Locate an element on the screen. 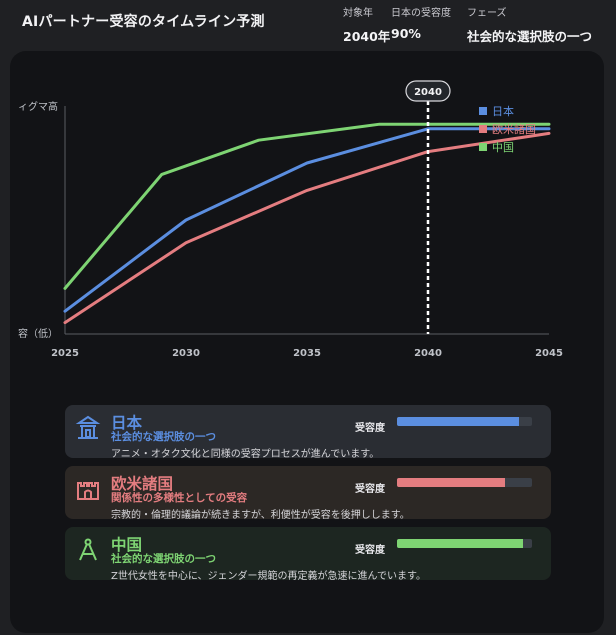  region-name: 中国 is located at coordinates (127, 545).